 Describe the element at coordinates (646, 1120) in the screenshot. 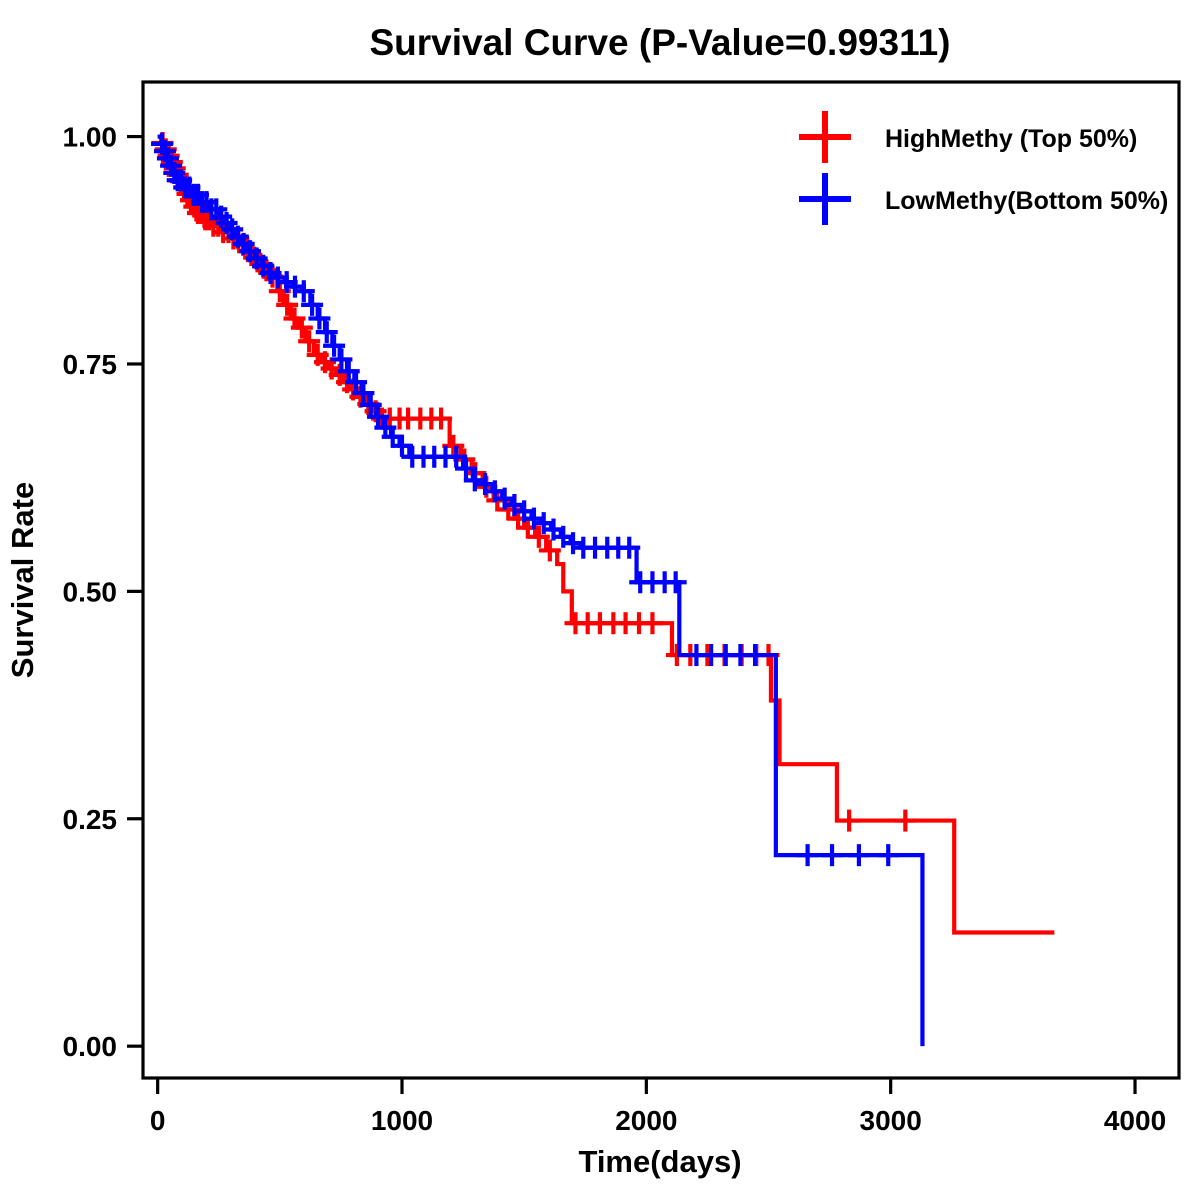

I see `x-tick-label: 2000` at that location.